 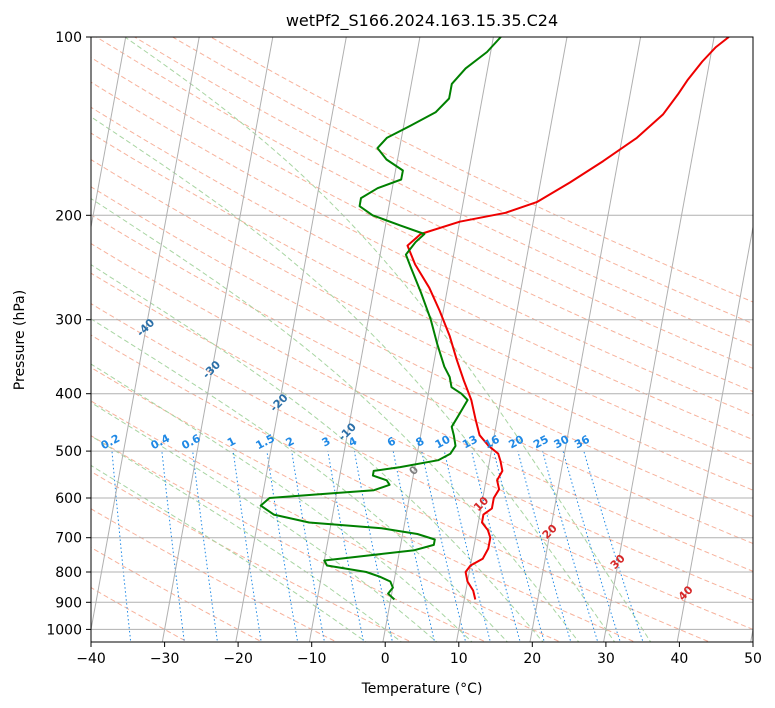 I want to click on x-tick-label: 20, so click(x=532, y=659).